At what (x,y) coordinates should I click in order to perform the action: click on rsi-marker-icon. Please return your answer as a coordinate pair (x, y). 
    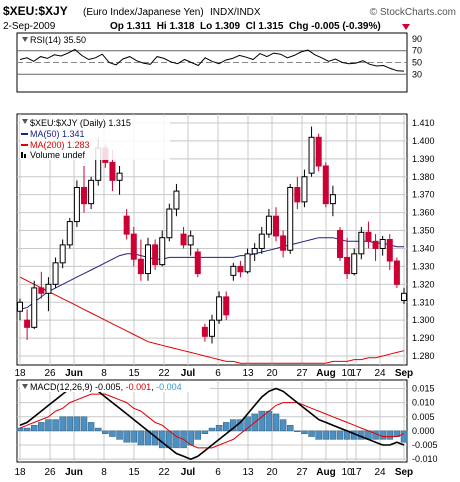
    Looking at the image, I should click on (25, 39).